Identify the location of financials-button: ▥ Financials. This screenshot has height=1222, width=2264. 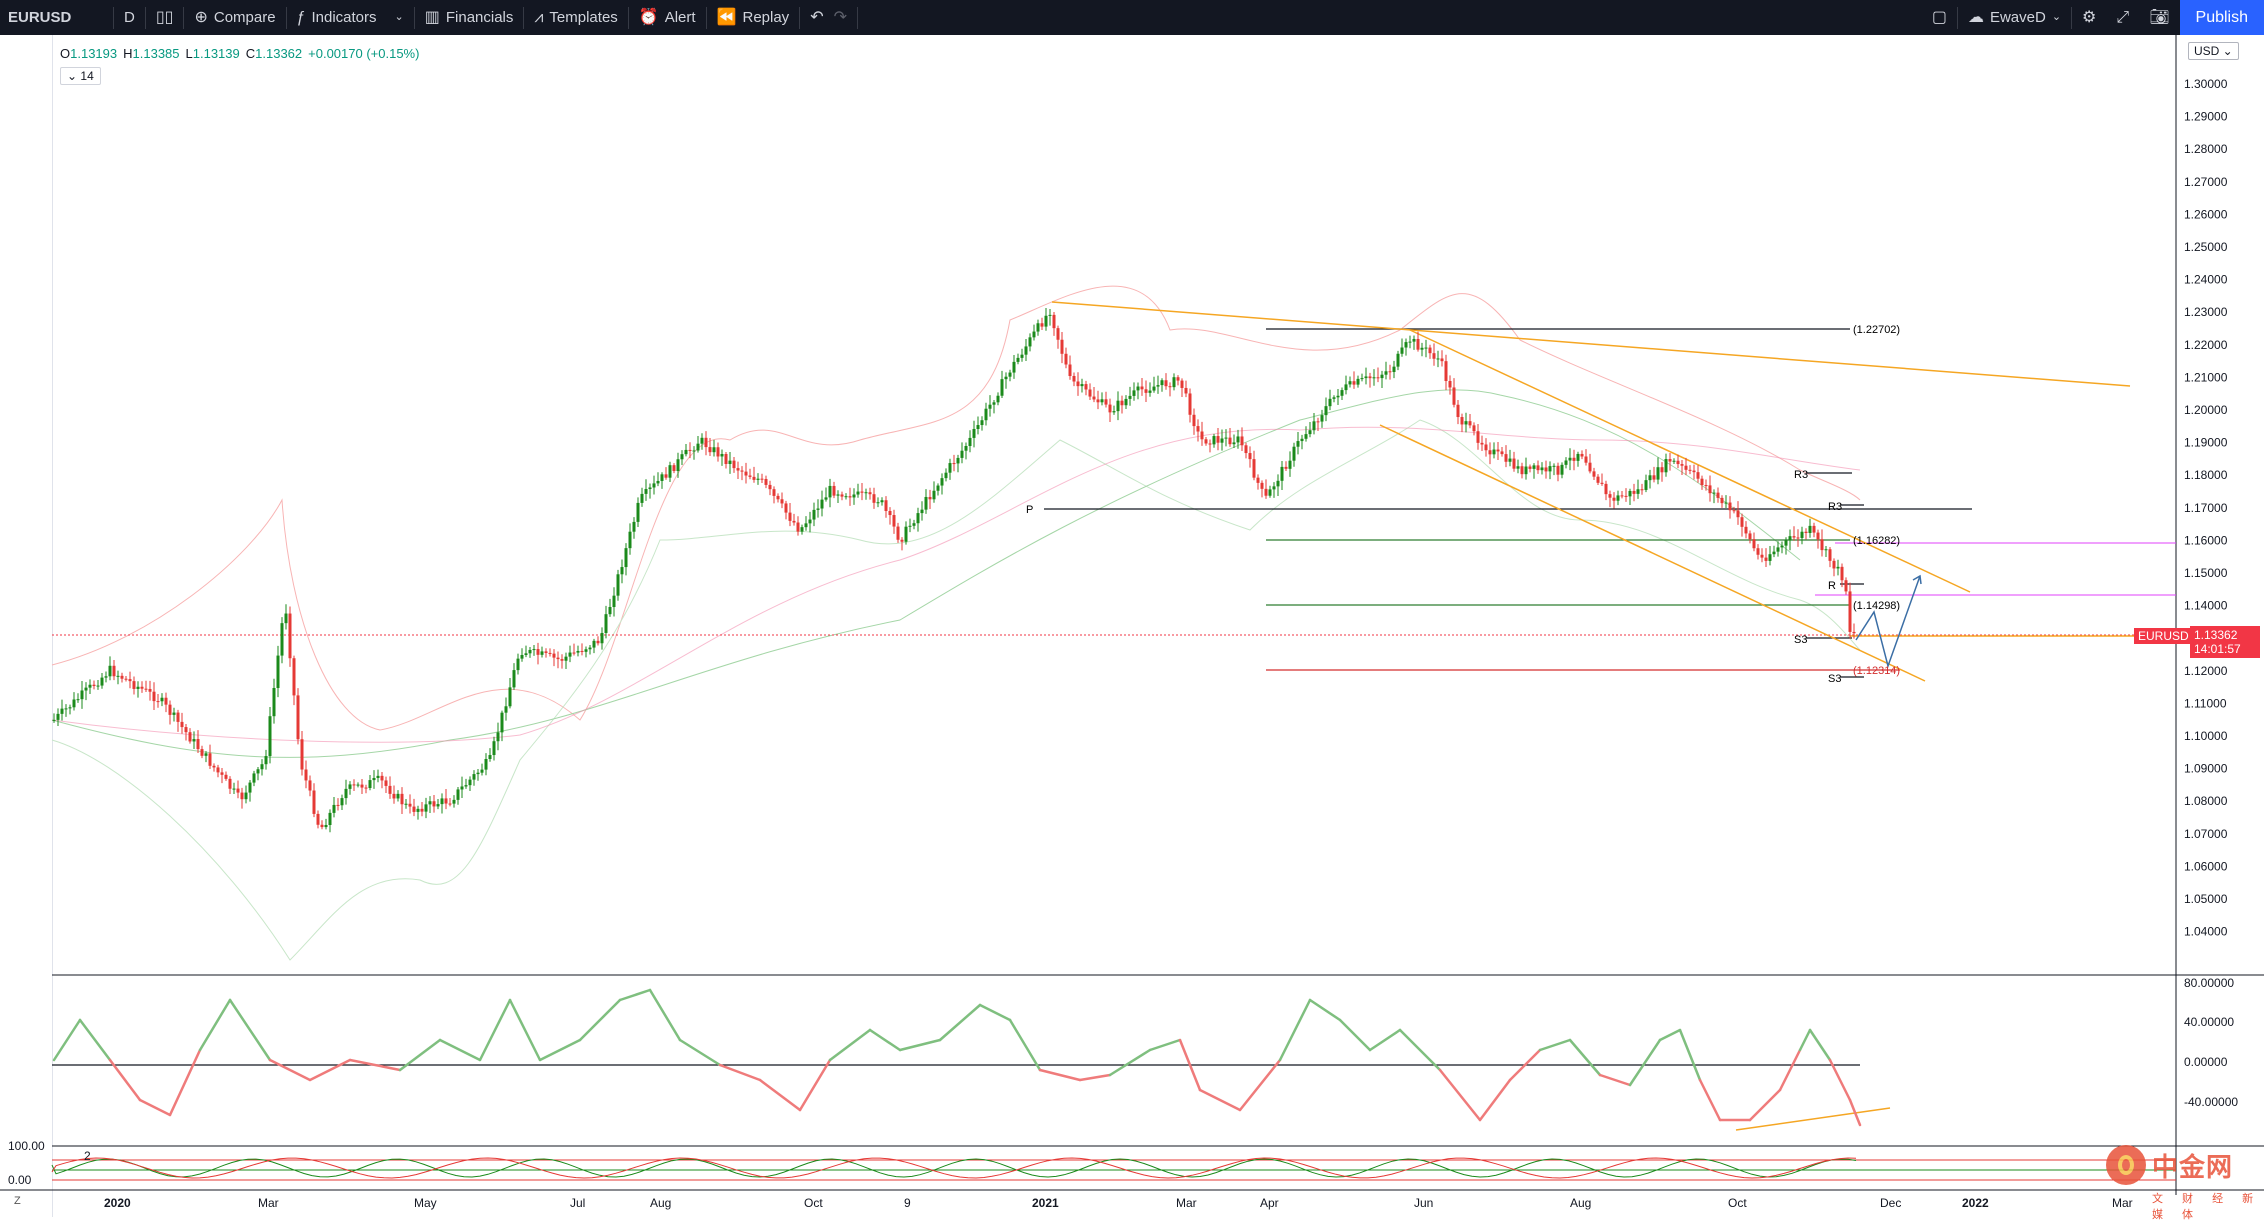
(469, 17).